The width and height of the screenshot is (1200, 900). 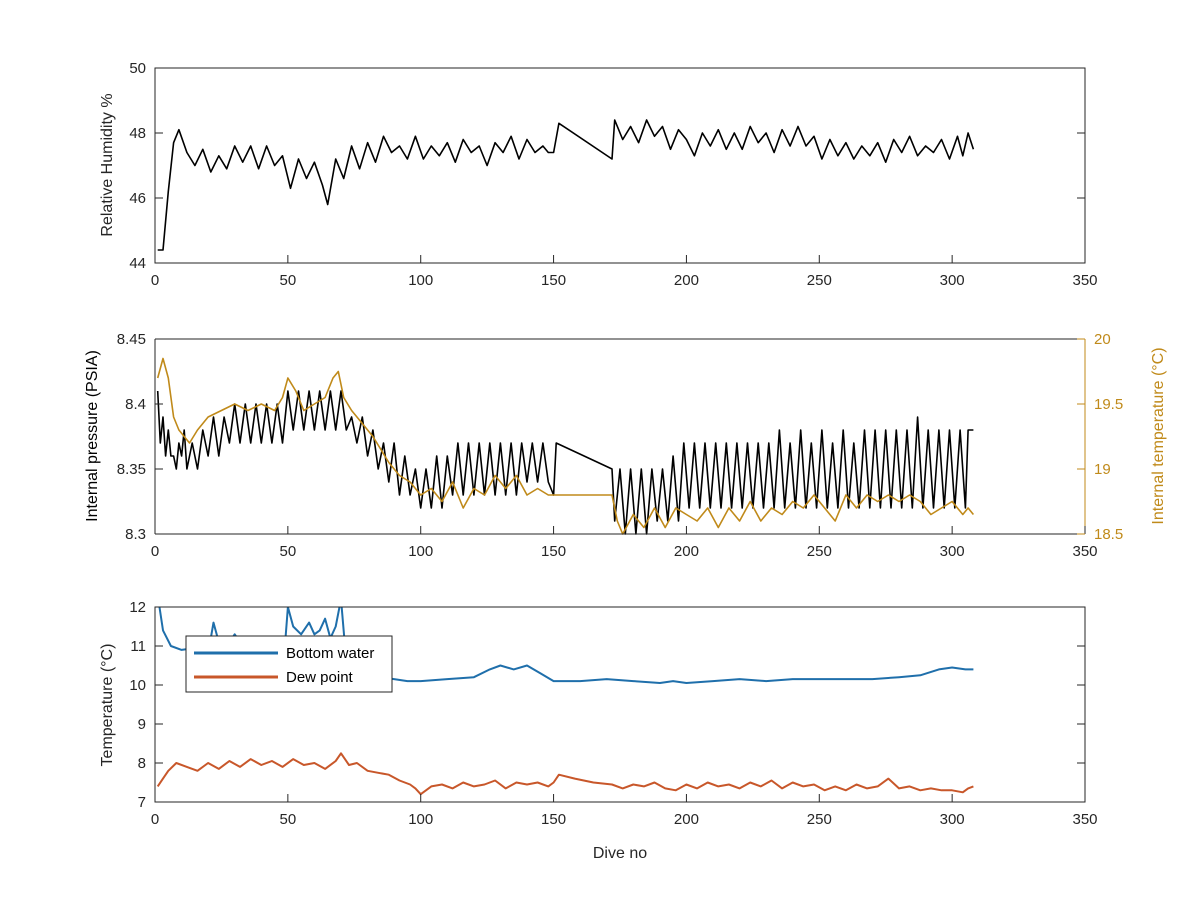 What do you see at coordinates (135, 404) in the screenshot?
I see `y-tick-label: 8.4` at bounding box center [135, 404].